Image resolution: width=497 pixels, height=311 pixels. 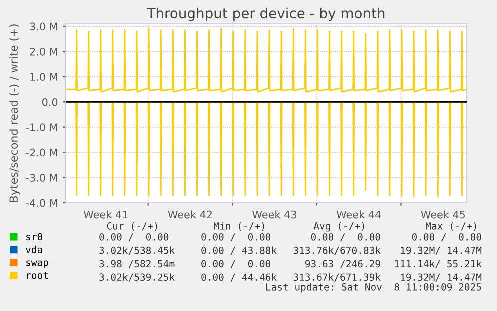 I want to click on text: 0.00 / 43.88k, so click(x=239, y=251).